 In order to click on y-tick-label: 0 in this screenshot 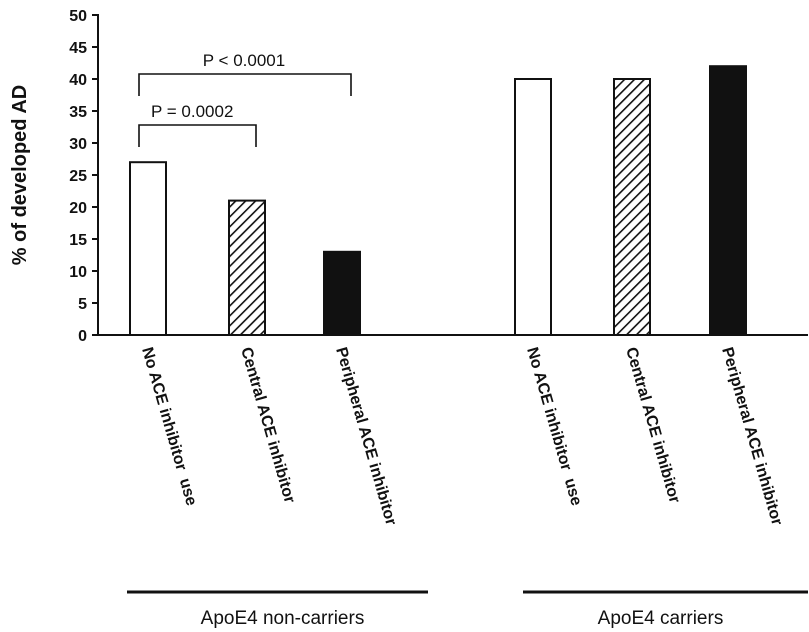, I will do `click(82, 336)`.